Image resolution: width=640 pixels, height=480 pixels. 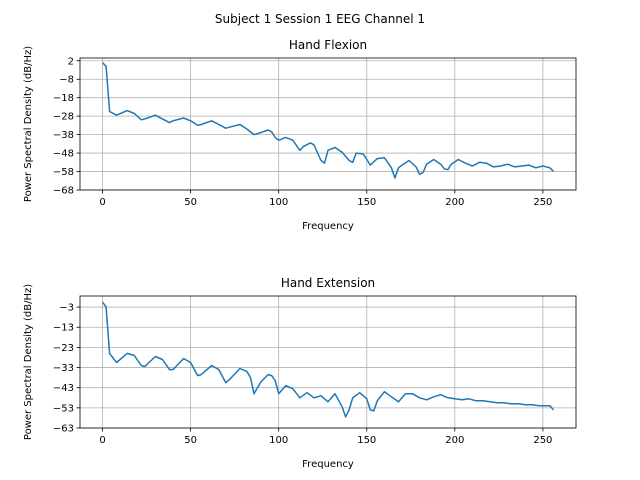 I want to click on figure-suptitle: Subject 1 Session 1 EEG Channel 1, so click(x=320, y=19).